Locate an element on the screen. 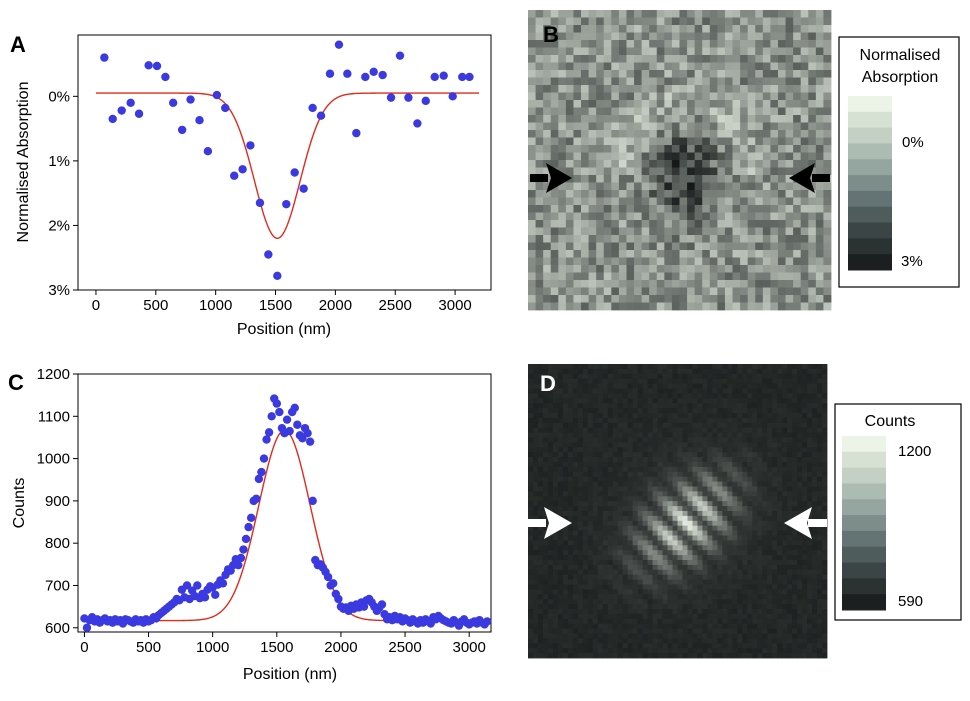 The width and height of the screenshot is (970, 701). panel-b-colorbar-title-line2: Absorption is located at coordinates (900, 77).